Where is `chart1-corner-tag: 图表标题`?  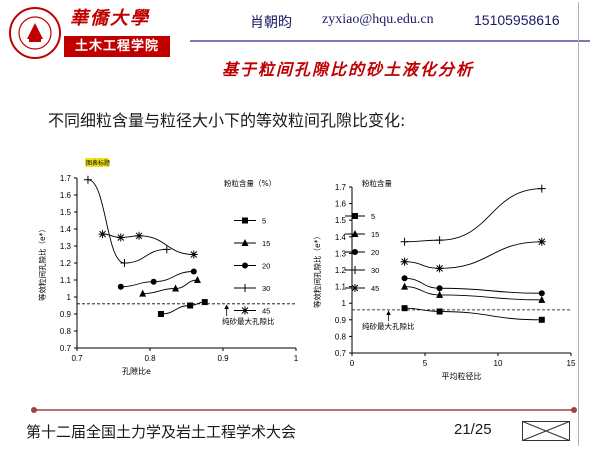
chart1-corner-tag: 图表标题 is located at coordinates (98, 163).